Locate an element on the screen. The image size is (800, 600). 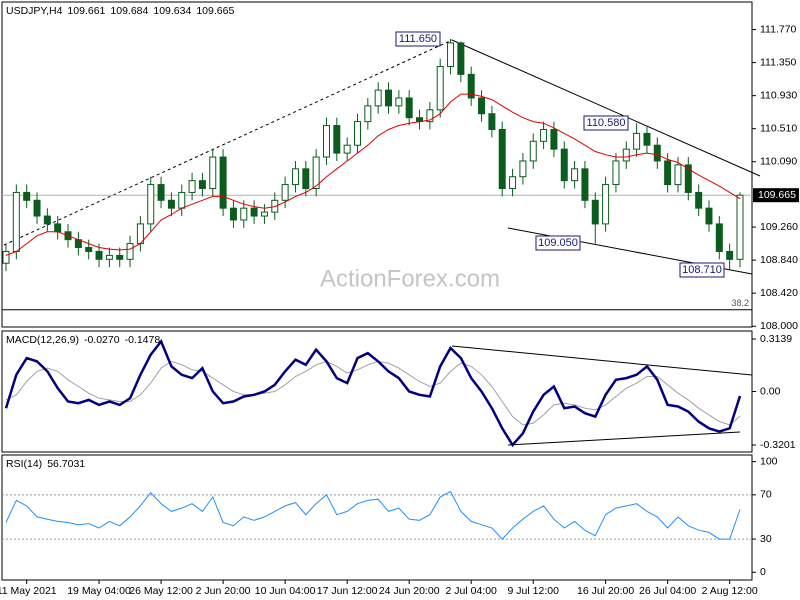
header-text: -0.0270 is located at coordinates (102, 340).